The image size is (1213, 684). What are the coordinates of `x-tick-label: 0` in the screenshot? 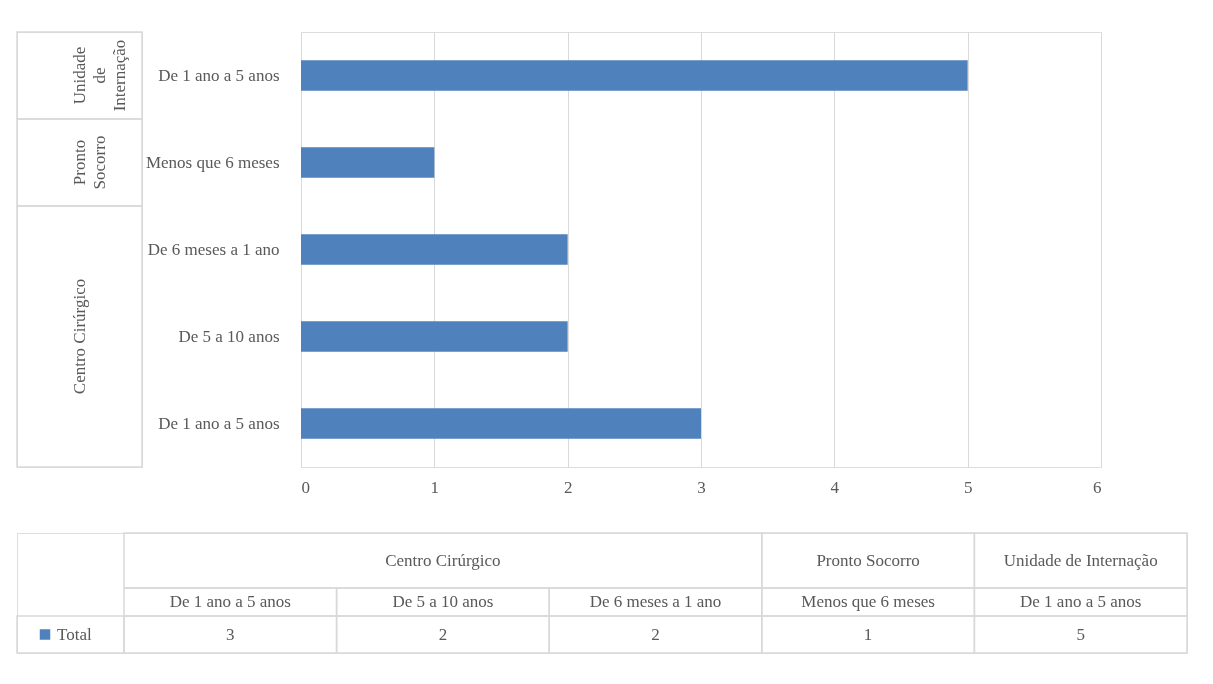 It's located at (305, 487).